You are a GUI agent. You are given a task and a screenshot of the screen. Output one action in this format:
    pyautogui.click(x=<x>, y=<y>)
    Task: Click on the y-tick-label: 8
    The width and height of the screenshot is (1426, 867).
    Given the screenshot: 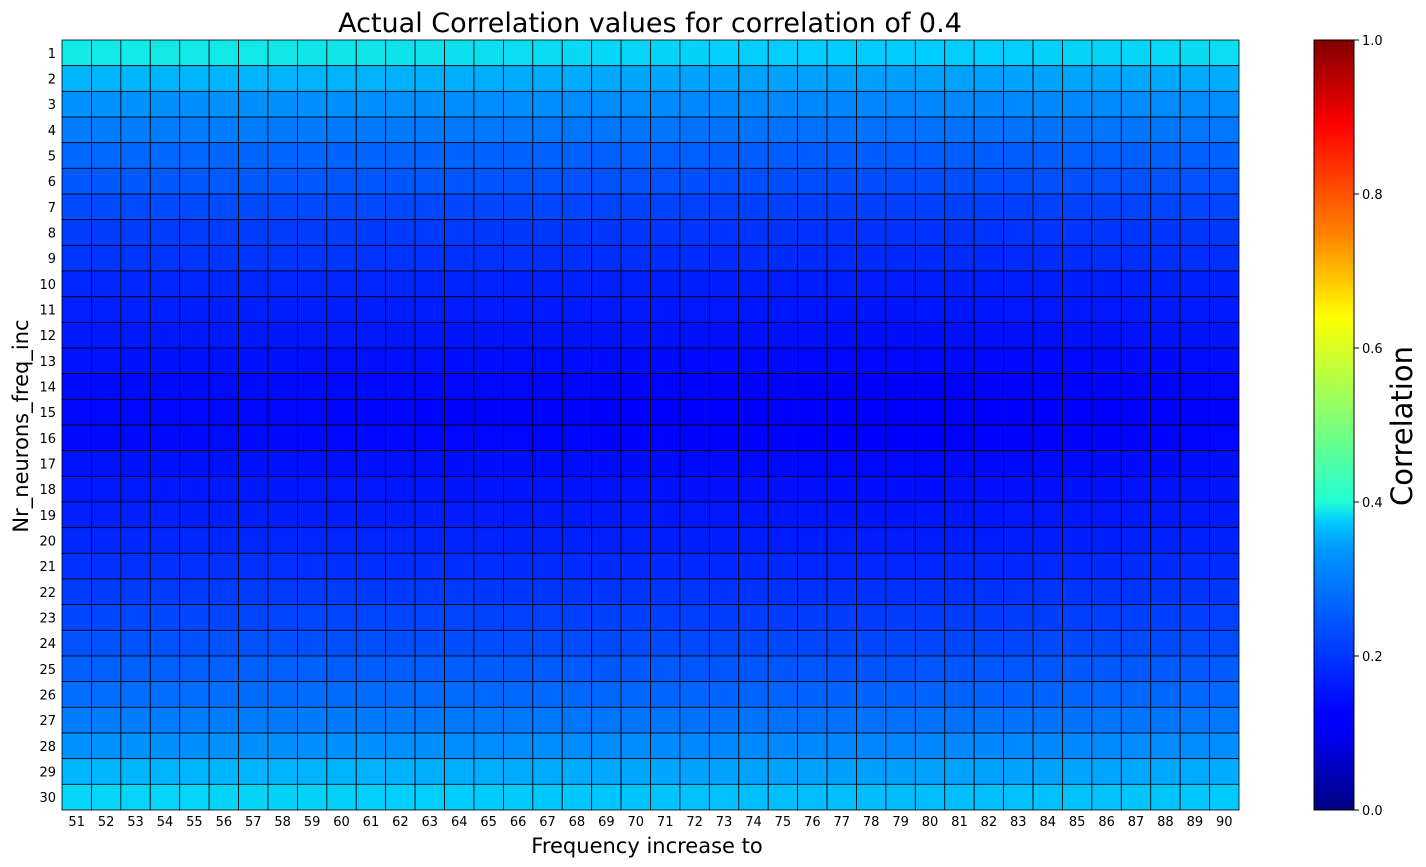 What is the action you would take?
    pyautogui.click(x=52, y=234)
    